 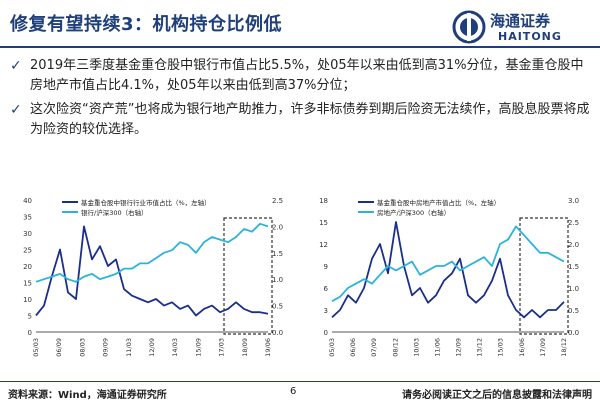 What do you see at coordinates (374, 347) in the screenshot?
I see `x-tick-label: 07/09` at bounding box center [374, 347].